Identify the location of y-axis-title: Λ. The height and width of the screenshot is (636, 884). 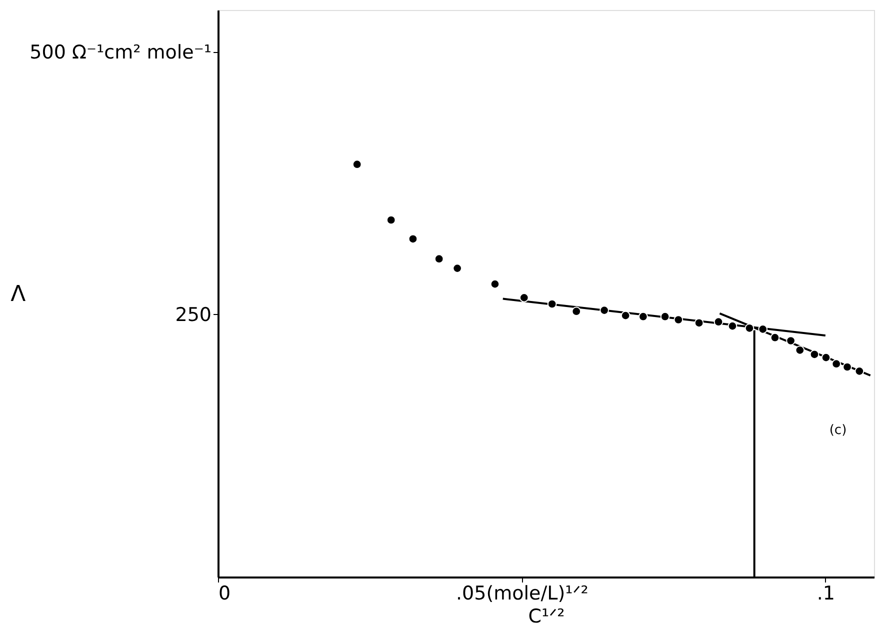
(18, 294).